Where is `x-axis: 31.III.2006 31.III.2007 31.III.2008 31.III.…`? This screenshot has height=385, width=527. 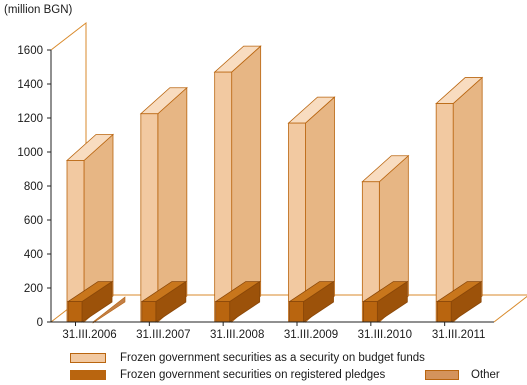
x-axis: 31.III.2006 31.III.2007 31.III.2008 31.III.… is located at coordinates (272, 331).